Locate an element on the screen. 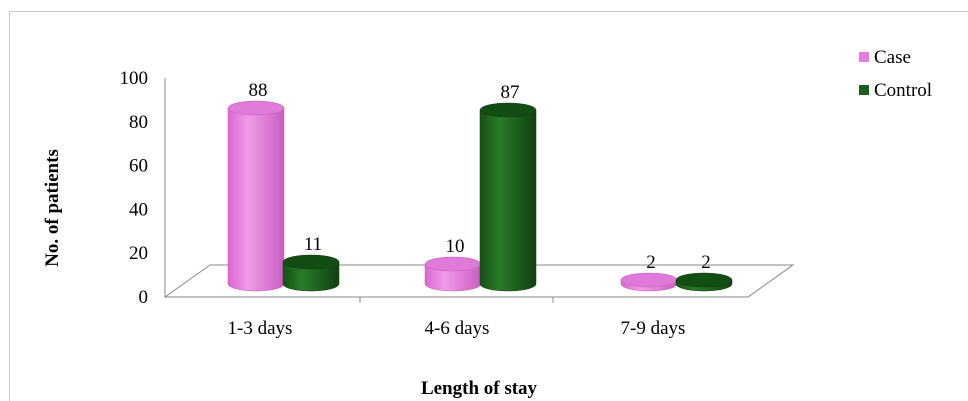 This screenshot has width=968, height=401. x-axis-title: Length of stay is located at coordinates (479, 388).